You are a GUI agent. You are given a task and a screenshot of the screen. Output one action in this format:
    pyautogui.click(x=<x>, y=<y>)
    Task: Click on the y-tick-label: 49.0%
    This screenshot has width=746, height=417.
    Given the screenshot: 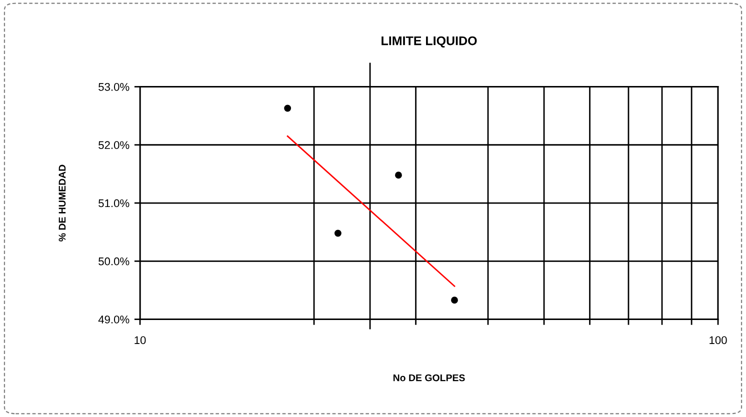 What is the action you would take?
    pyautogui.click(x=114, y=320)
    